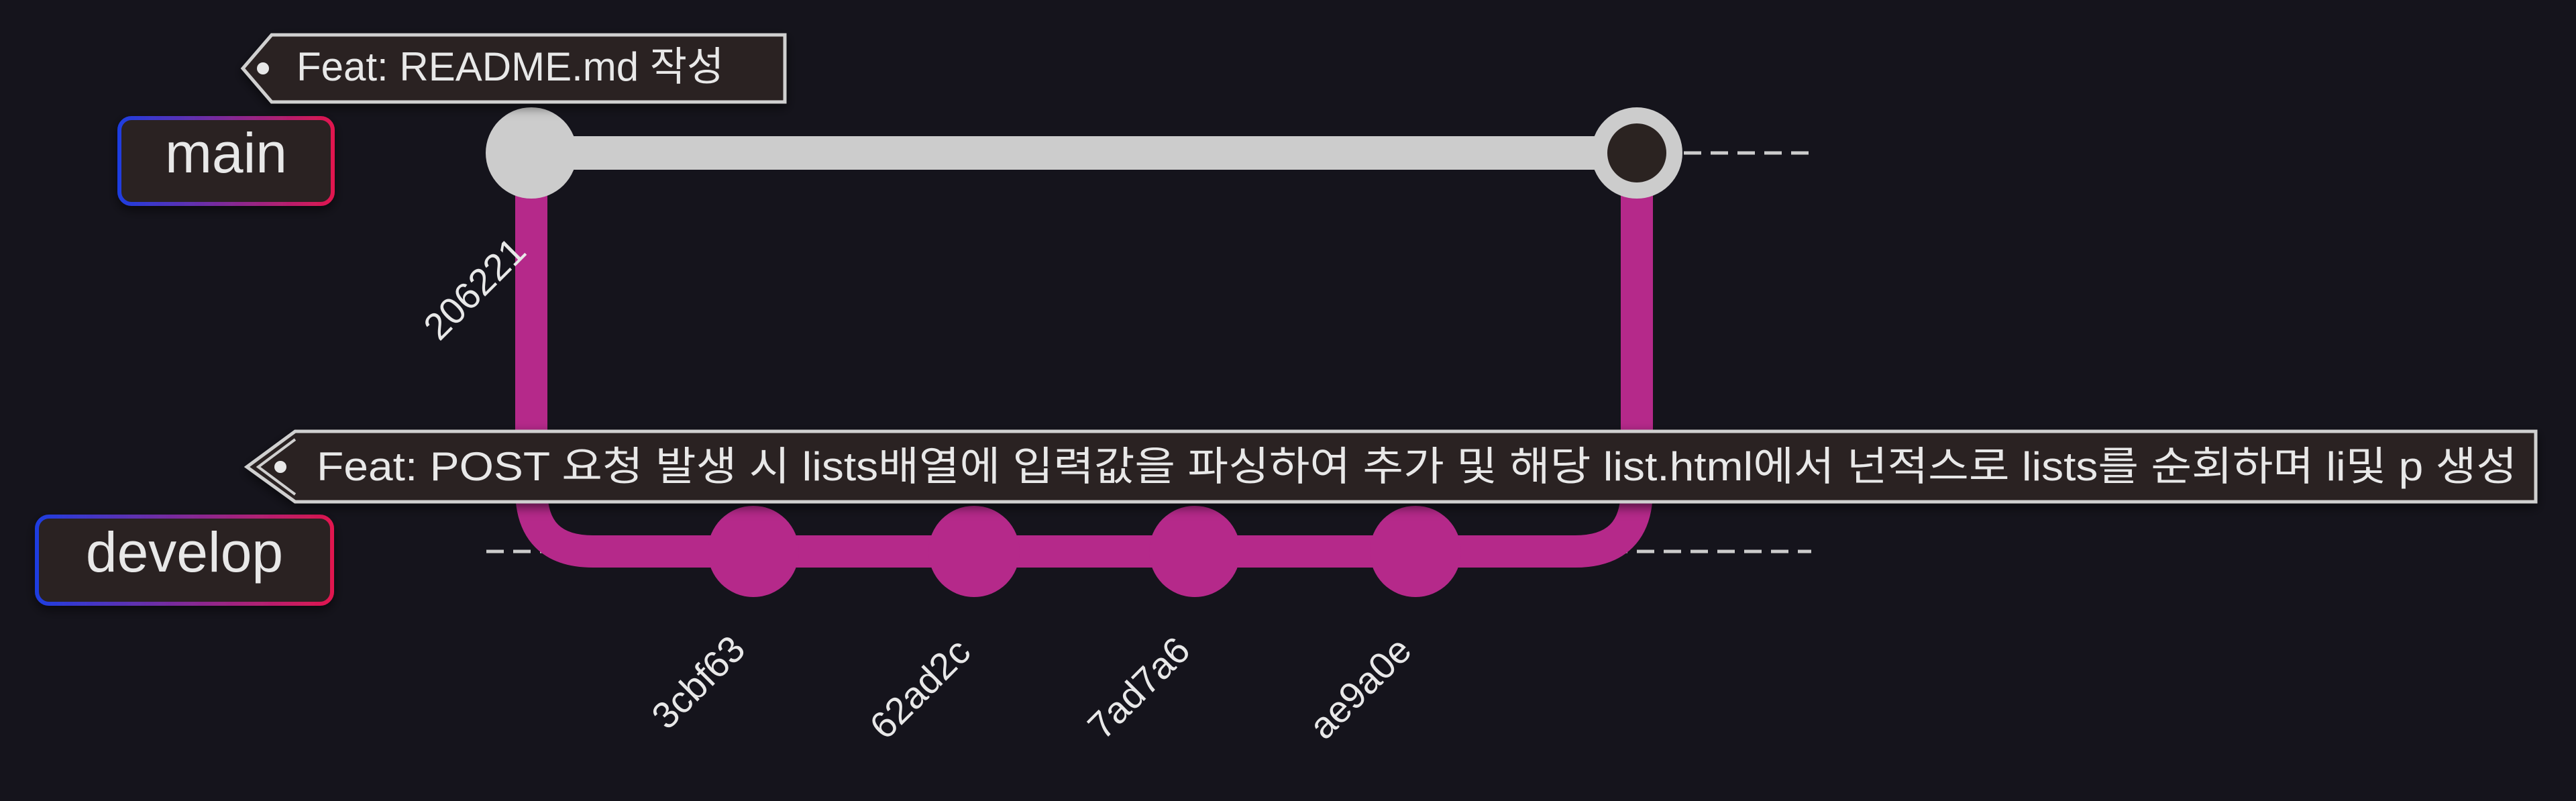 Image resolution: width=2576 pixels, height=801 pixels. I want to click on commit-id-62ad2c: 62ad2c, so click(919, 689).